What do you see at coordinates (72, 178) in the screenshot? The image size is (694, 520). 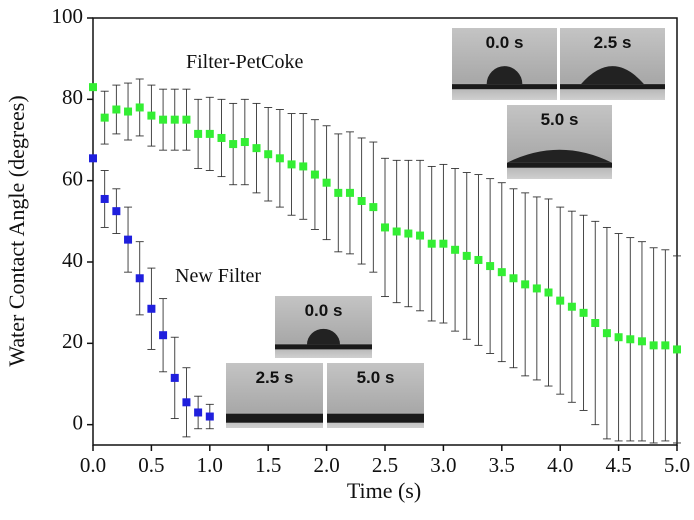 I see `y-tick-label: 60` at bounding box center [72, 178].